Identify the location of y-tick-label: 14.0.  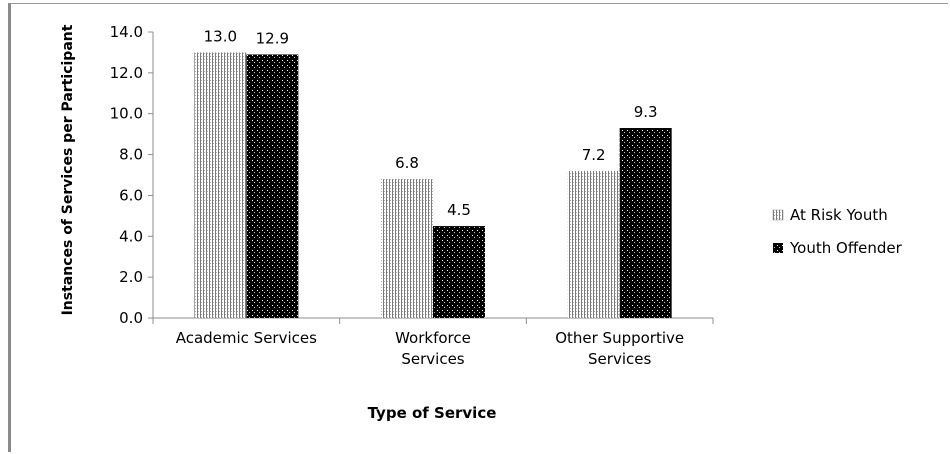
(126, 32).